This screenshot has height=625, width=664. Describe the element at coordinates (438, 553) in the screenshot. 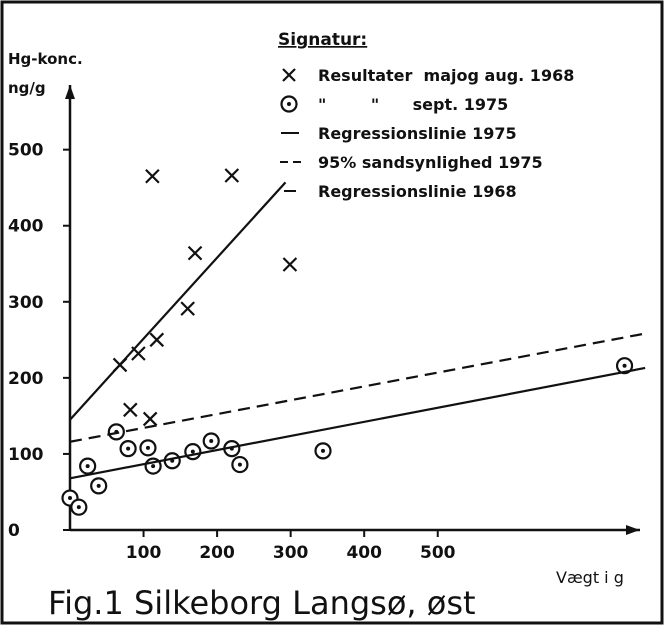

I see `x-tick-label: 500` at that location.